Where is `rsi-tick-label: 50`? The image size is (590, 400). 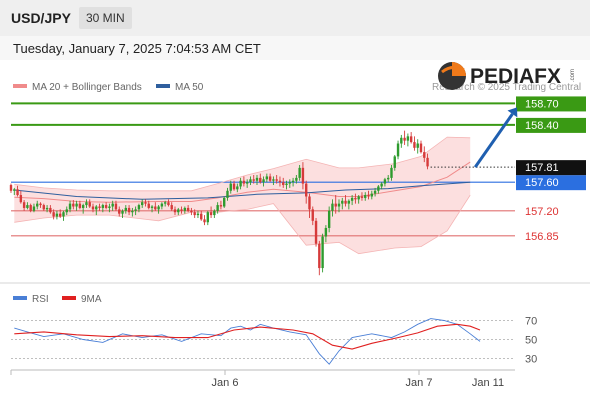
rsi-tick-label: 50 is located at coordinates (531, 341).